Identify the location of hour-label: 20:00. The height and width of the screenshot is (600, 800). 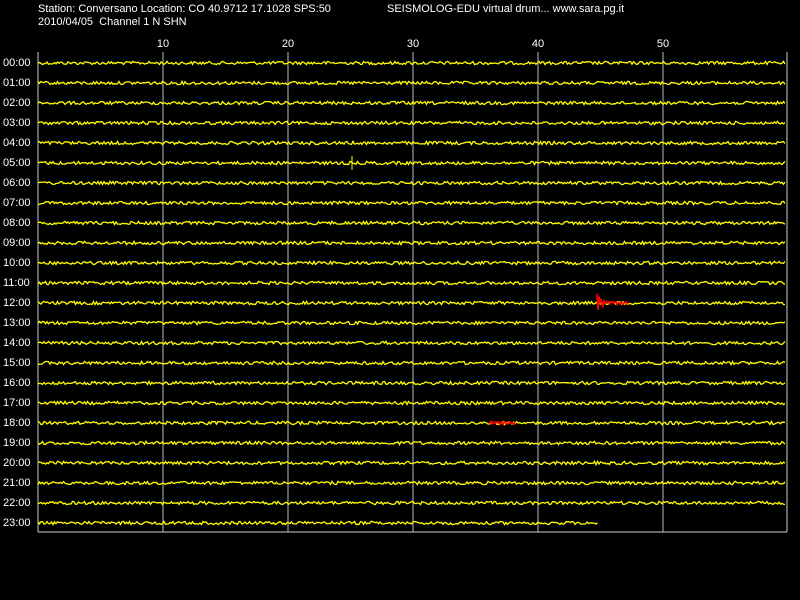
(17, 463).